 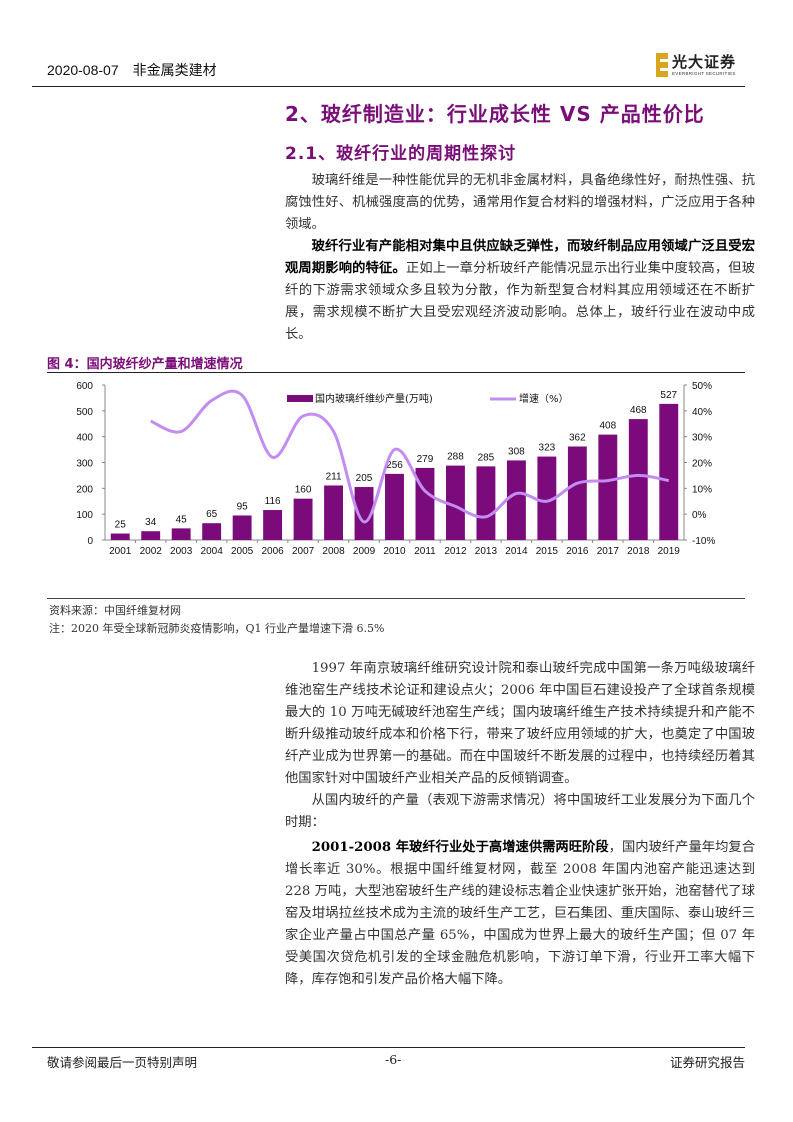 What do you see at coordinates (90, 541) in the screenshot?
I see `left-tick-label: 0` at bounding box center [90, 541].